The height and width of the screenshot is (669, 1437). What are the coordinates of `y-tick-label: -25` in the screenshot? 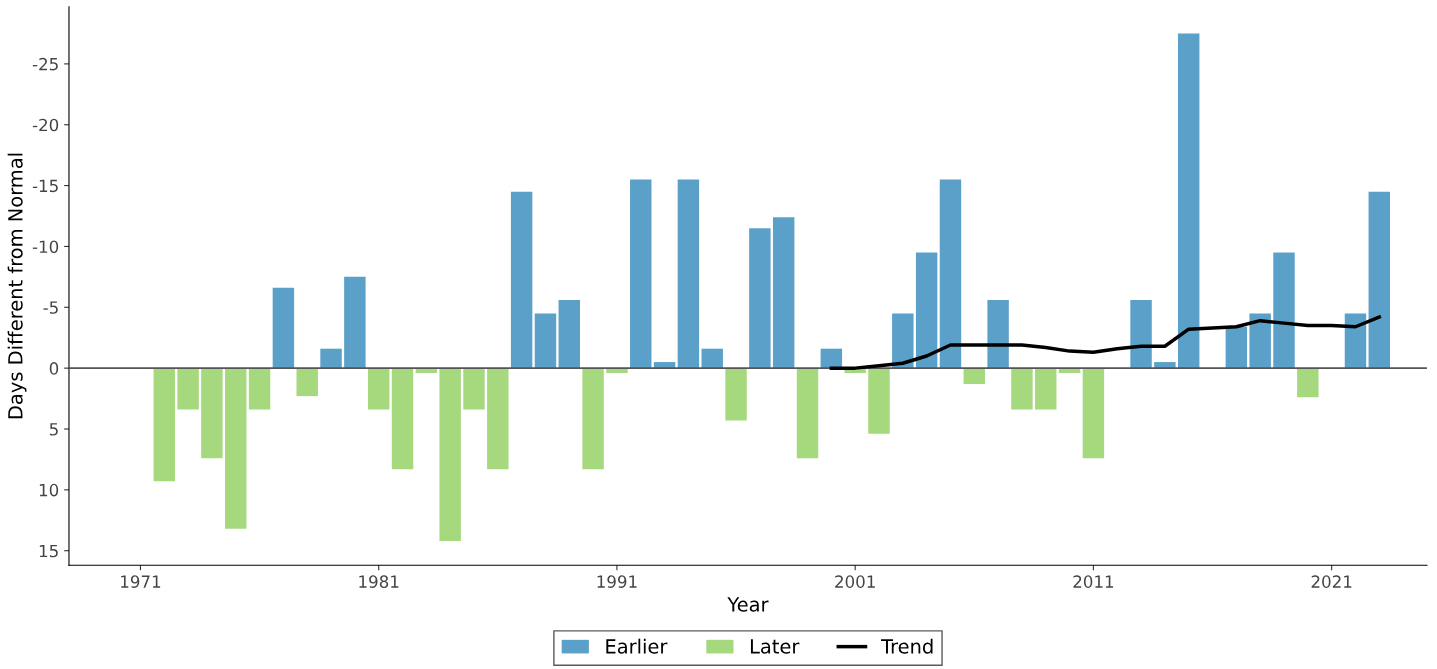 It's located at (45, 64).